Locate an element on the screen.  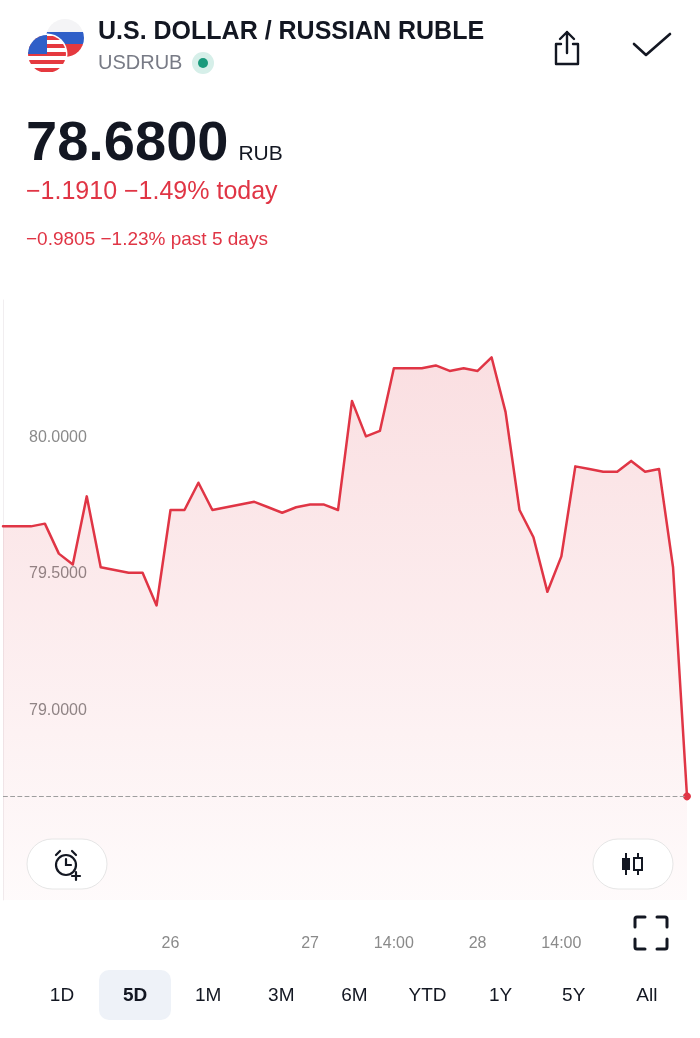
text: 1M is located at coordinates (208, 995).